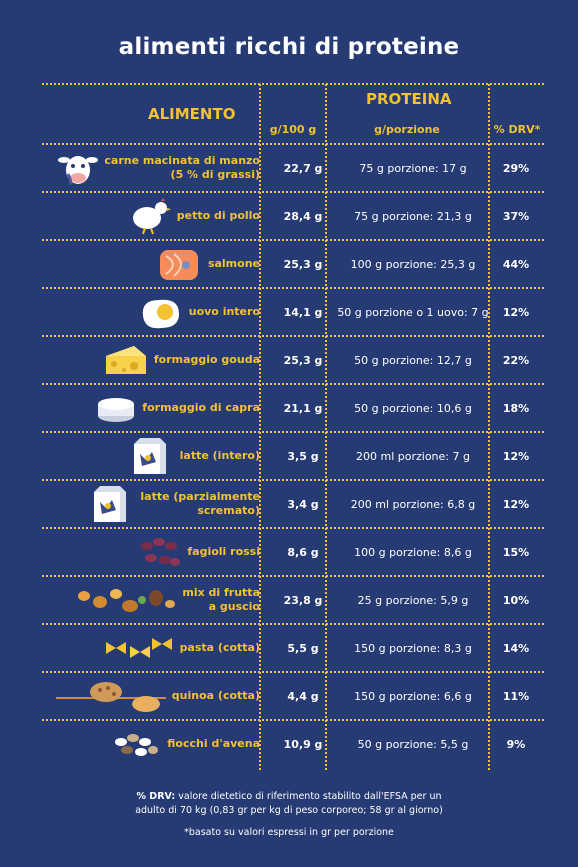  I want to click on drv-percent: 15%, so click(516, 552).